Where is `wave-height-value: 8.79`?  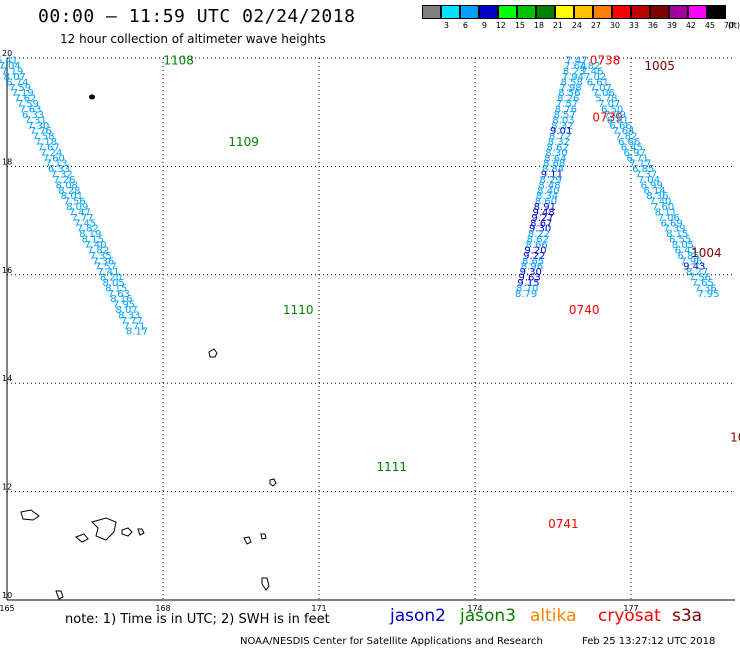
wave-height-value: 8.79 is located at coordinates (526, 294).